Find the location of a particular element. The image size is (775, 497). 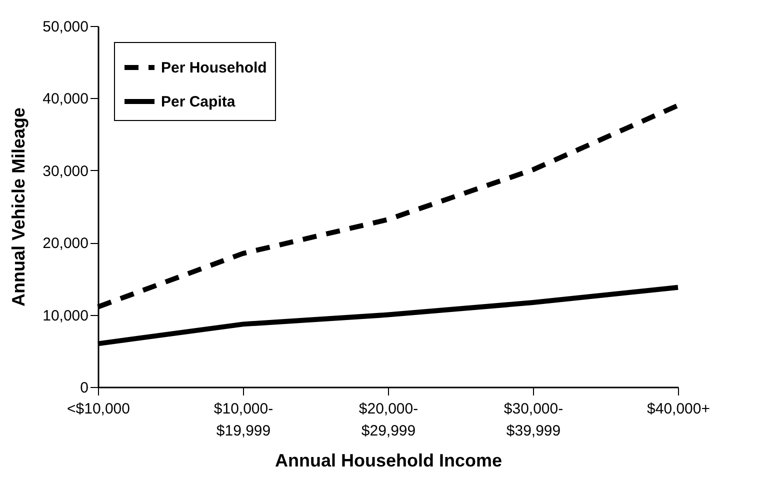

y-axis-title: Annual Vehicle Mileage is located at coordinates (18, 207).